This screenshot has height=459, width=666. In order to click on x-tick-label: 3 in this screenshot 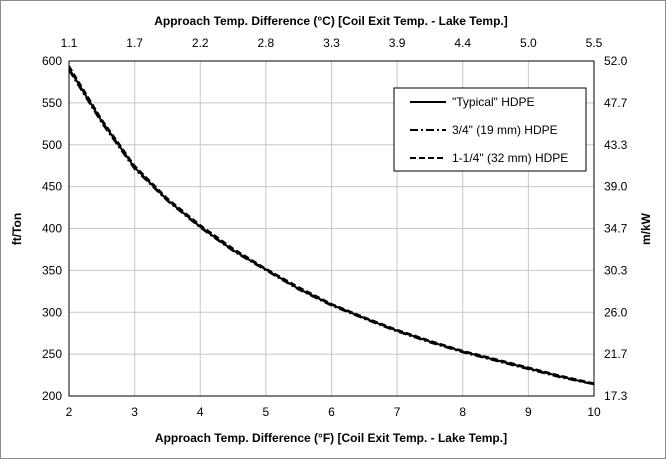, I will do `click(134, 412)`.